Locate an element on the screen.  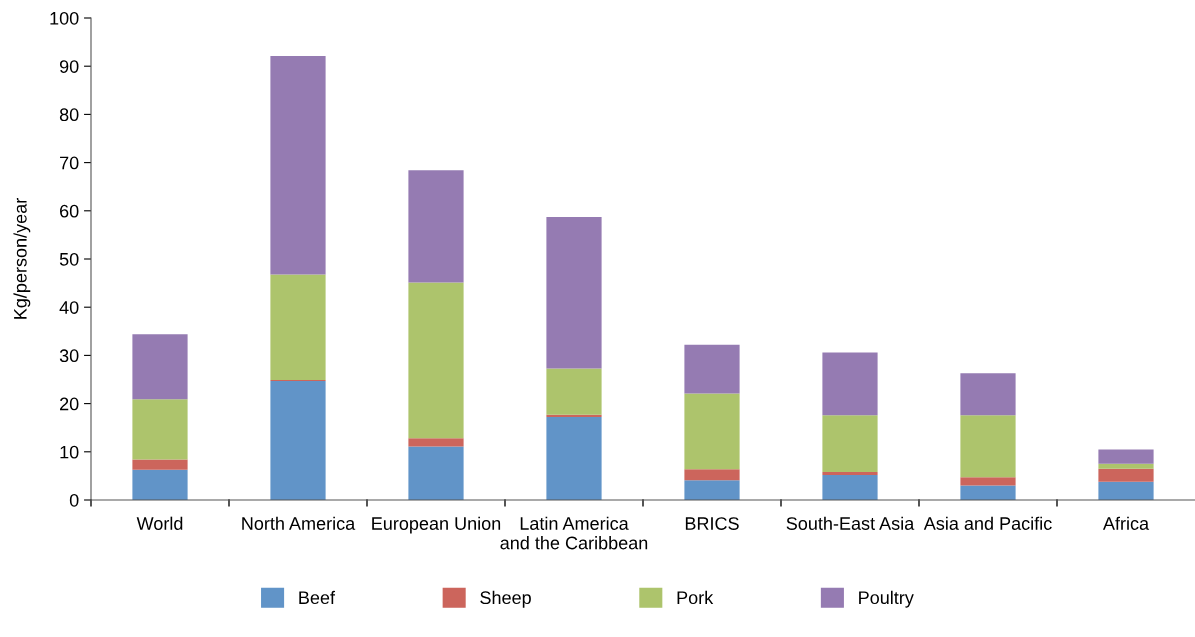
y-tick-label: 90 is located at coordinates (69, 66).